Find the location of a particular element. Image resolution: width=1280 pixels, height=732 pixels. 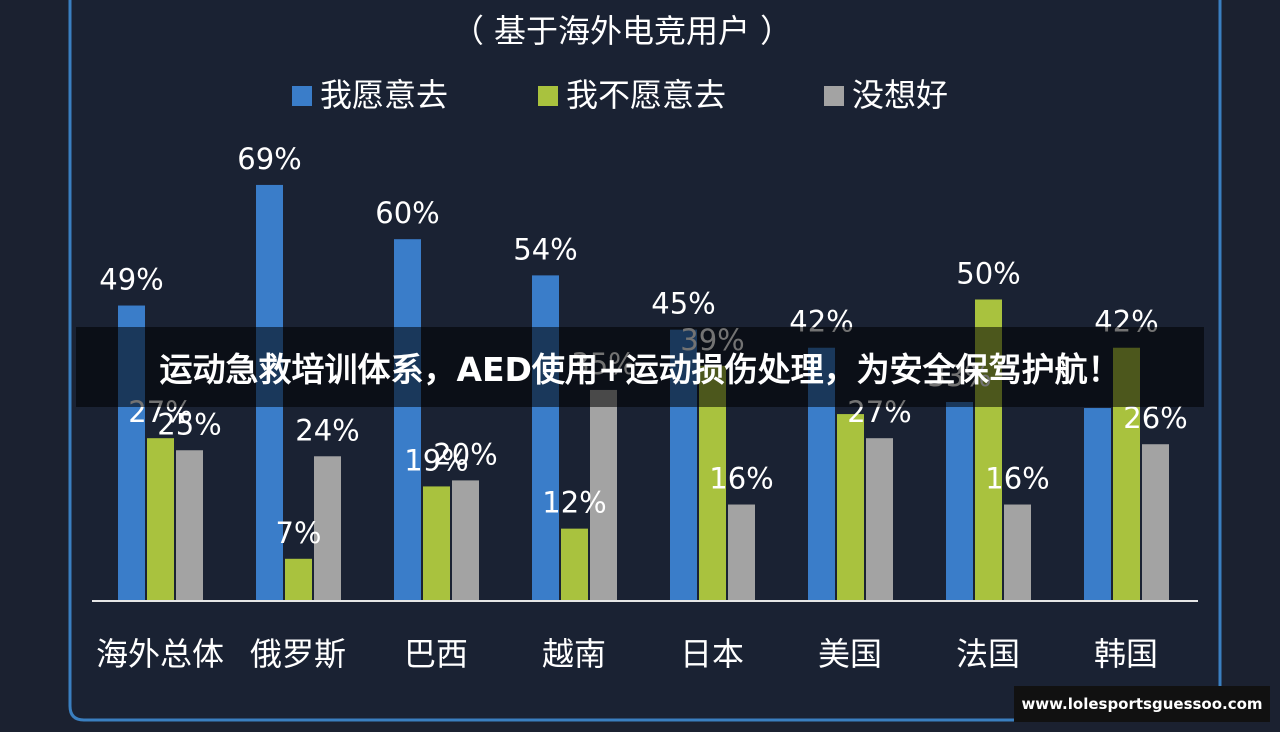

data-label-3-2: 19% is located at coordinates (436, 460).